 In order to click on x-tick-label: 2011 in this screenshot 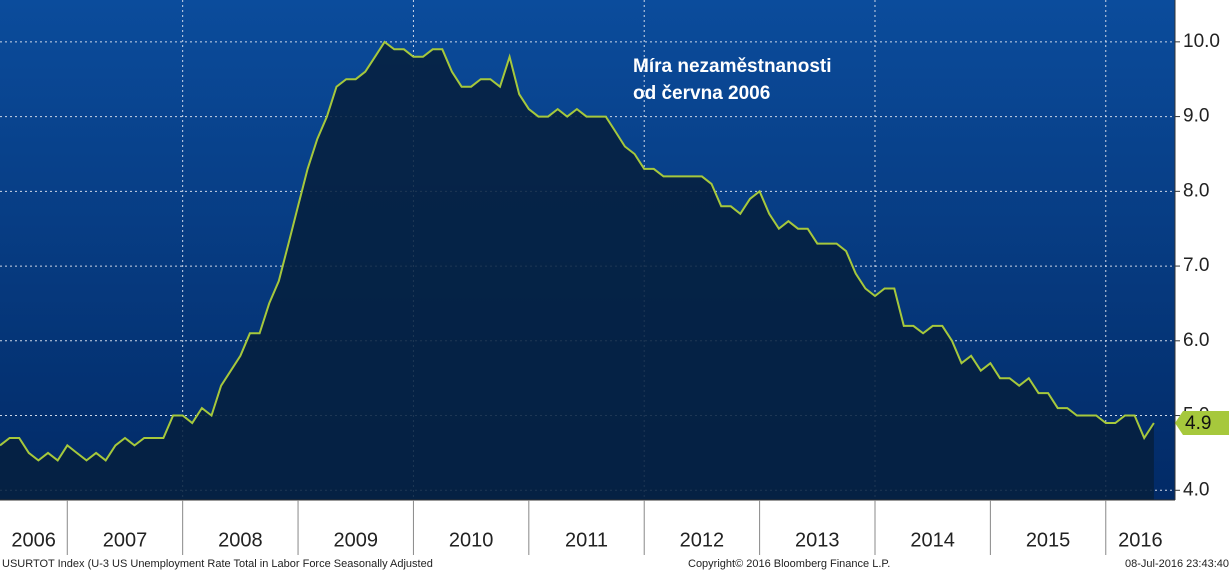, I will do `click(586, 540)`.